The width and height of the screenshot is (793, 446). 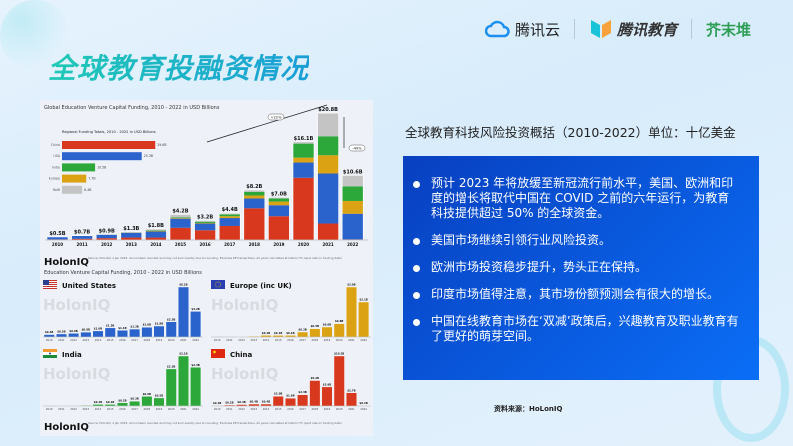 I want to click on holoniq-logo: HolonIQ, so click(x=66, y=427).